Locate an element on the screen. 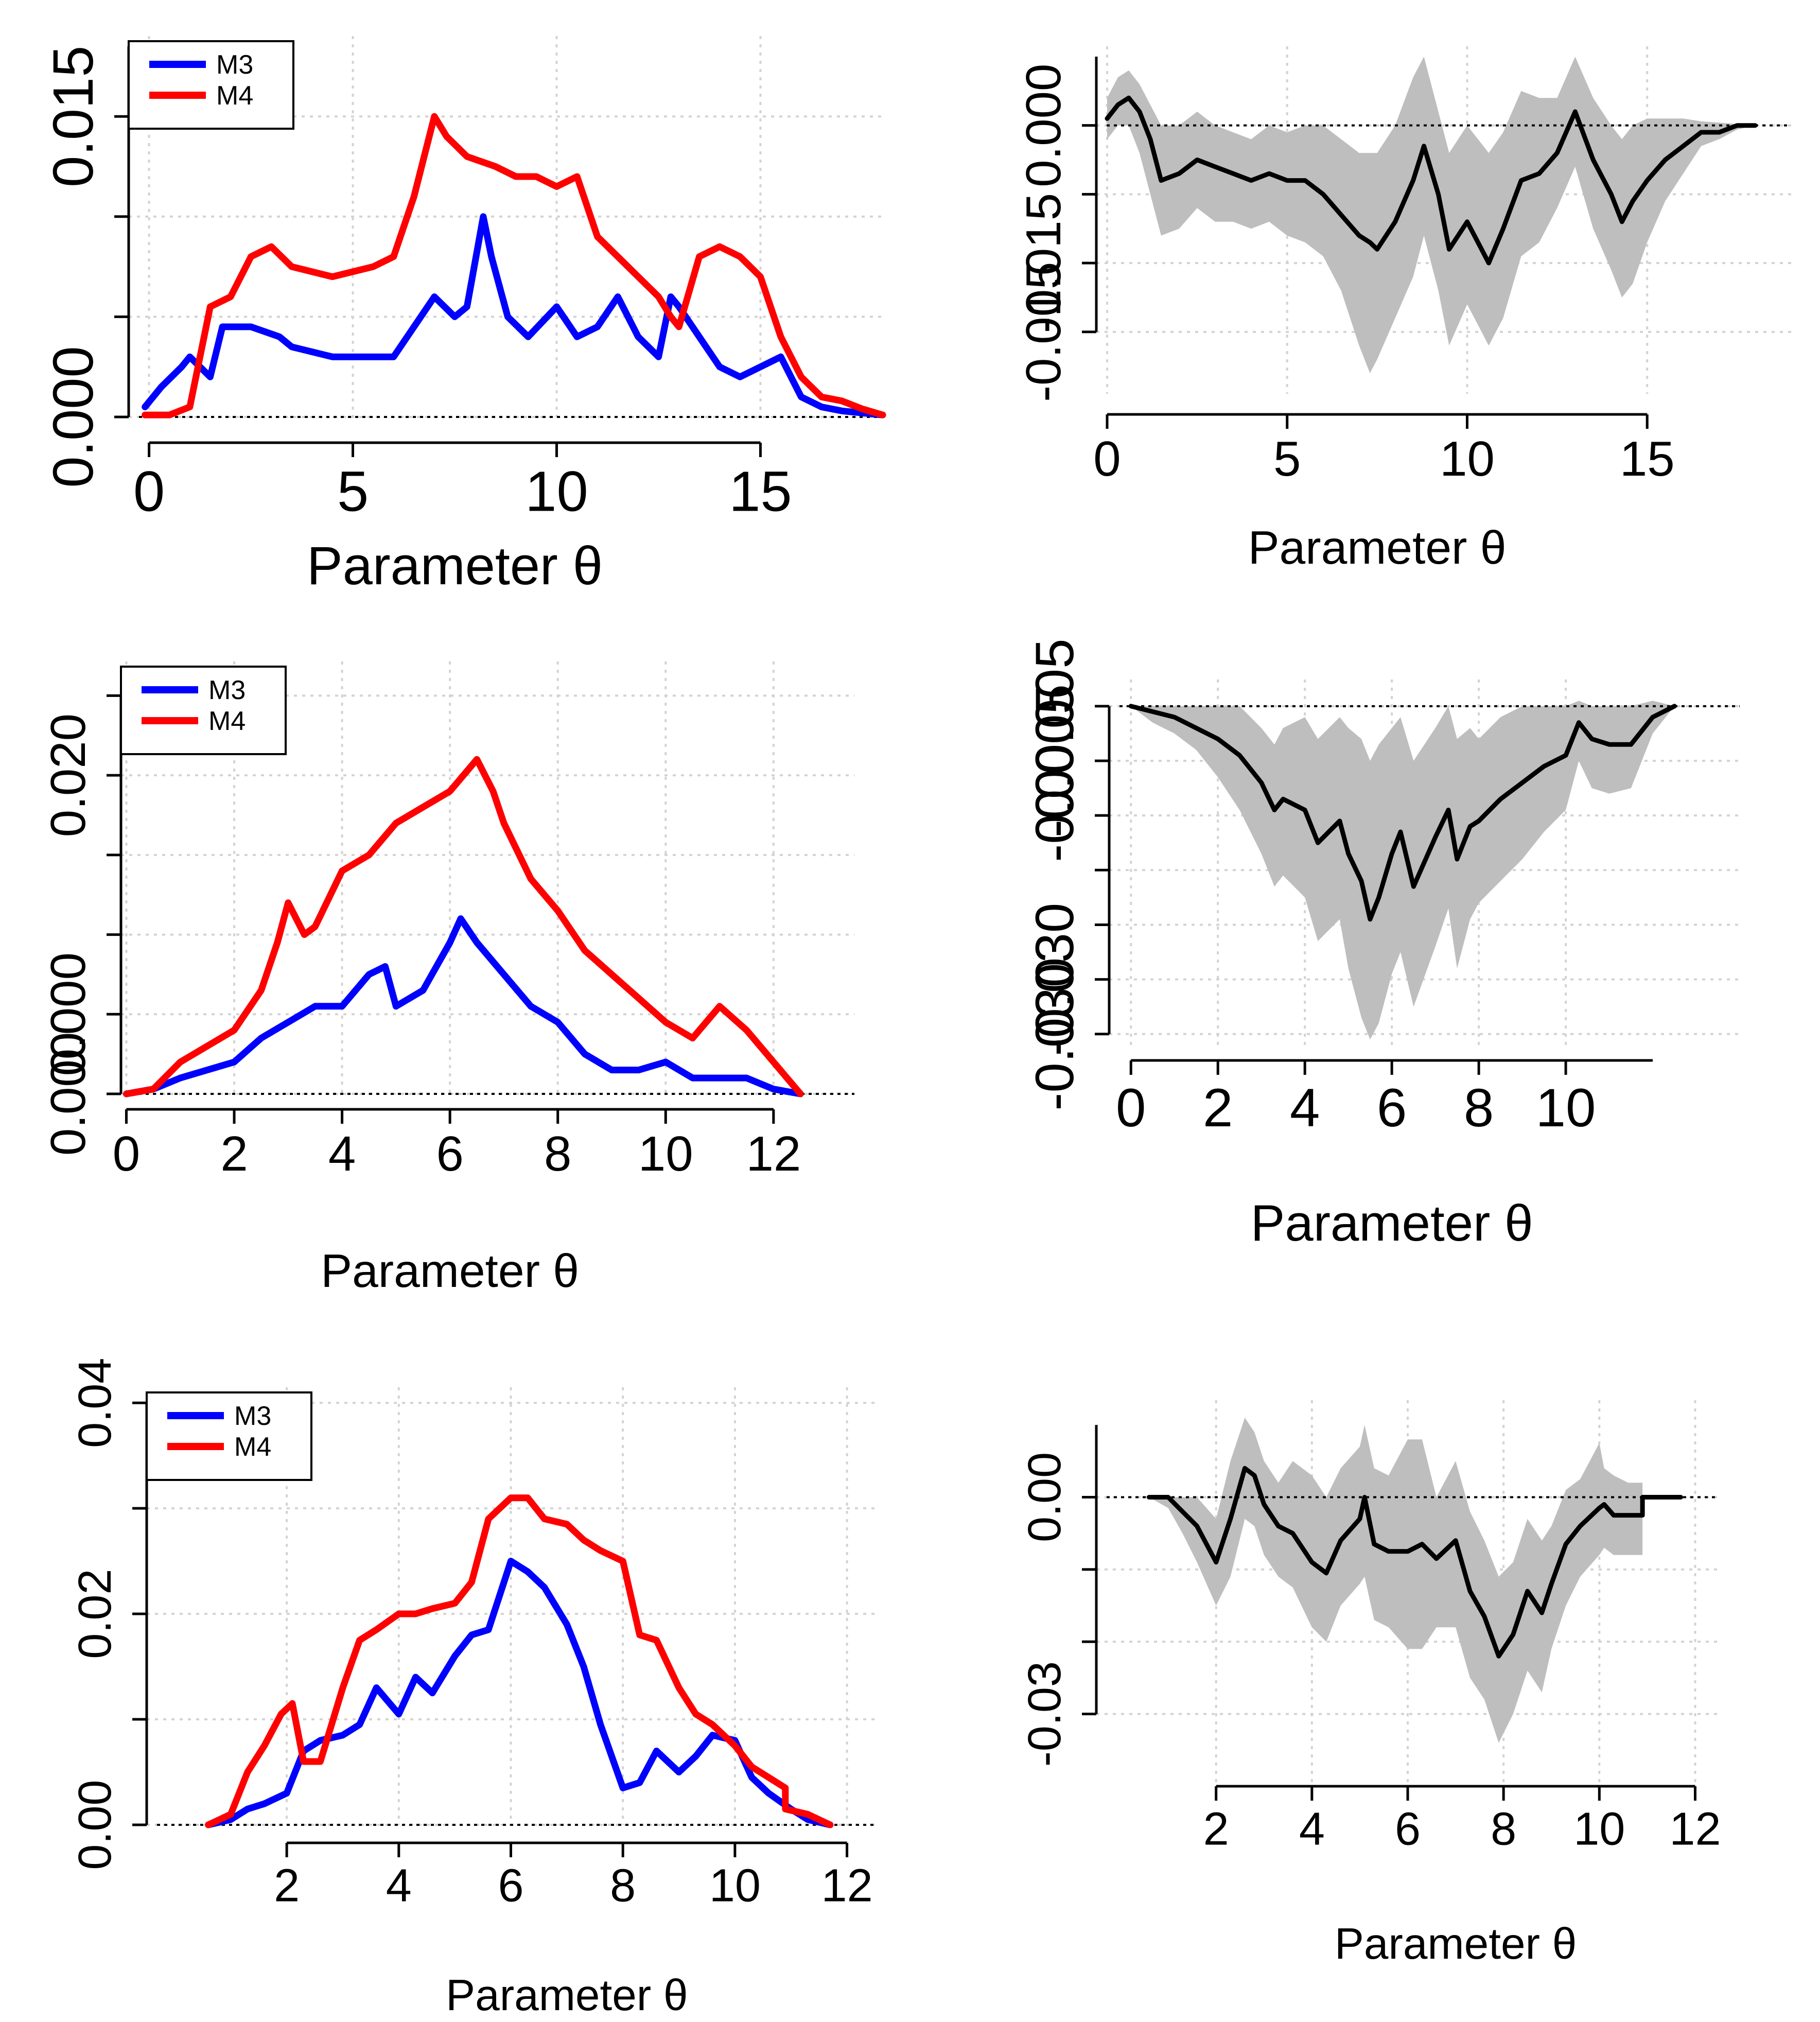 The width and height of the screenshot is (1820, 2022). panel-p2: 0.000 -0.015-0.015 0 5 10 15 Parameter θ is located at coordinates (1403, 310).